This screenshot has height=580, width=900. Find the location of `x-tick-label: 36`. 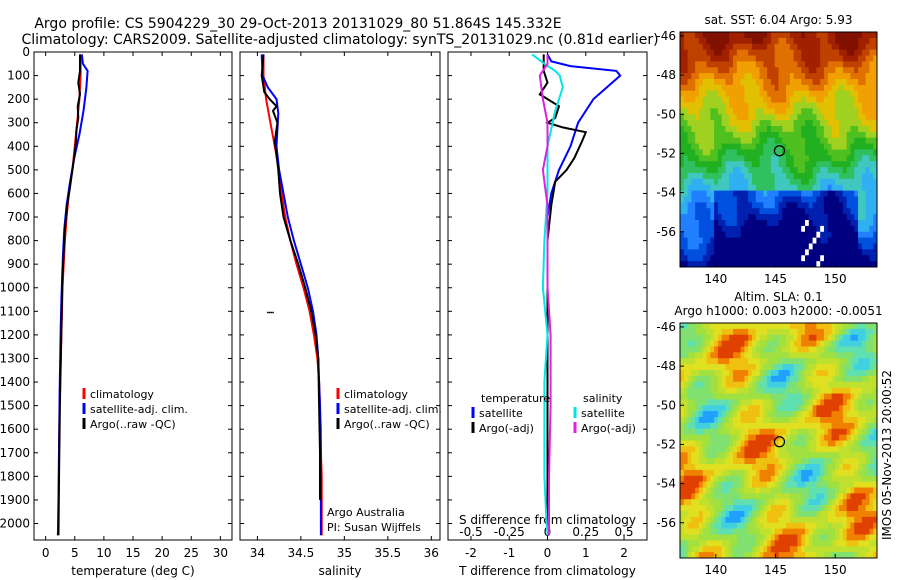

x-tick-label: 36 is located at coordinates (431, 553).